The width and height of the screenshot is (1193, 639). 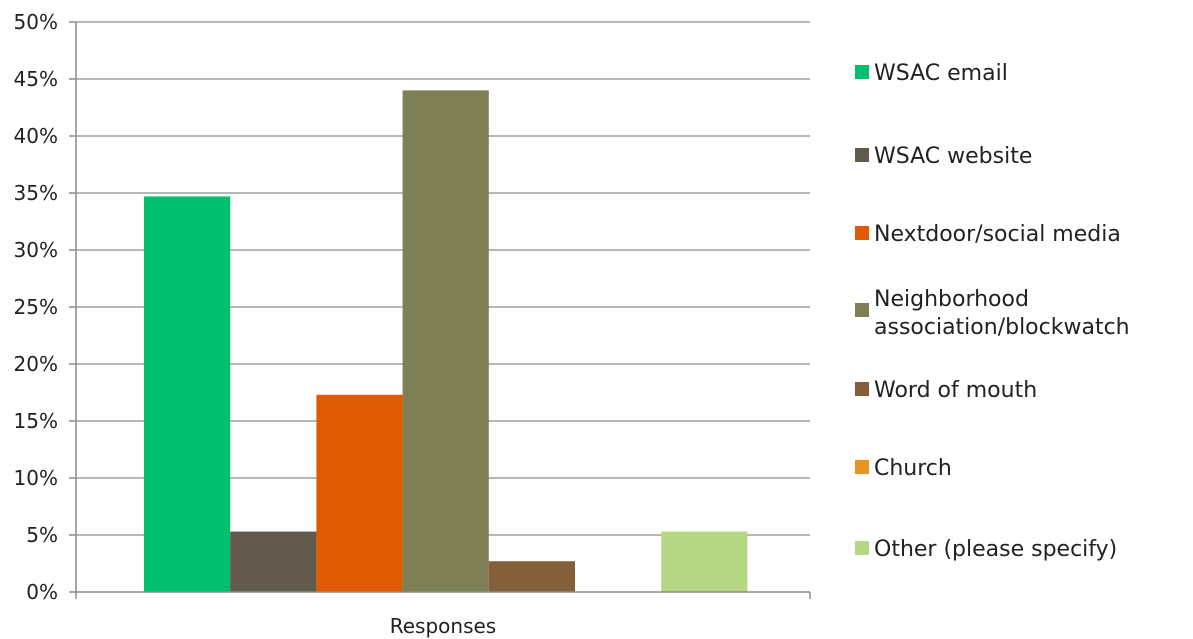 What do you see at coordinates (36, 250) in the screenshot?
I see `y-tick-label: 30%` at bounding box center [36, 250].